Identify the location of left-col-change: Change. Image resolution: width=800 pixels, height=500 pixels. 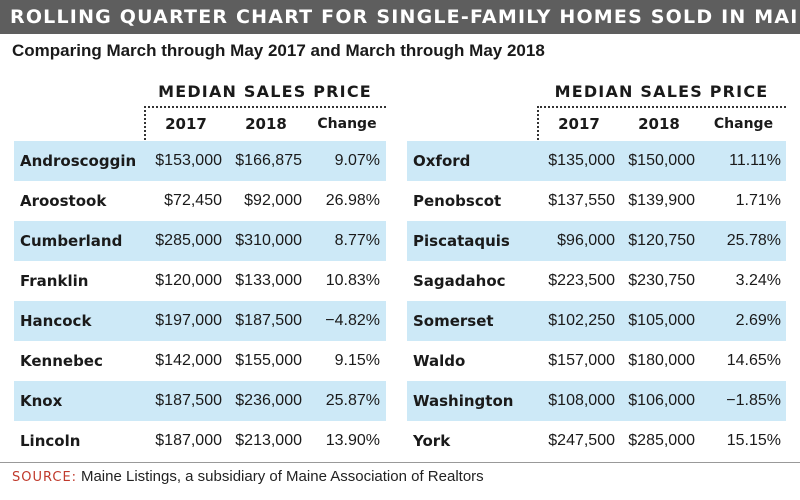
(347, 124).